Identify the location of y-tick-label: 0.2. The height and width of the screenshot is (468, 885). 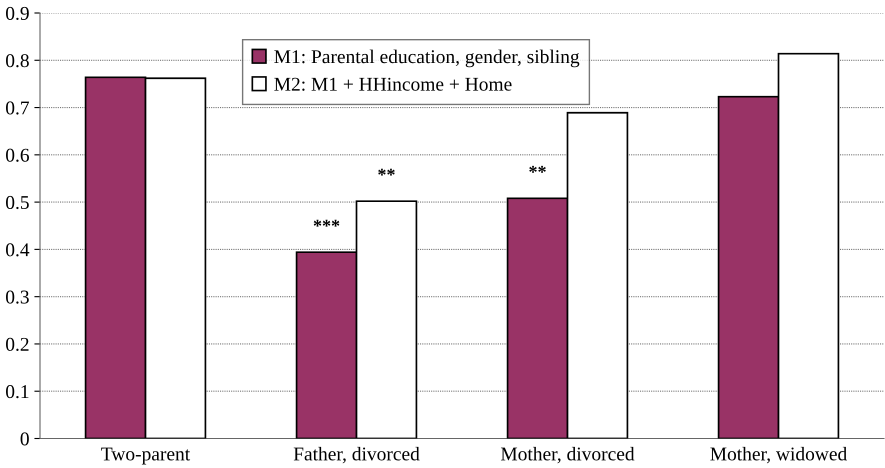
(17, 344).